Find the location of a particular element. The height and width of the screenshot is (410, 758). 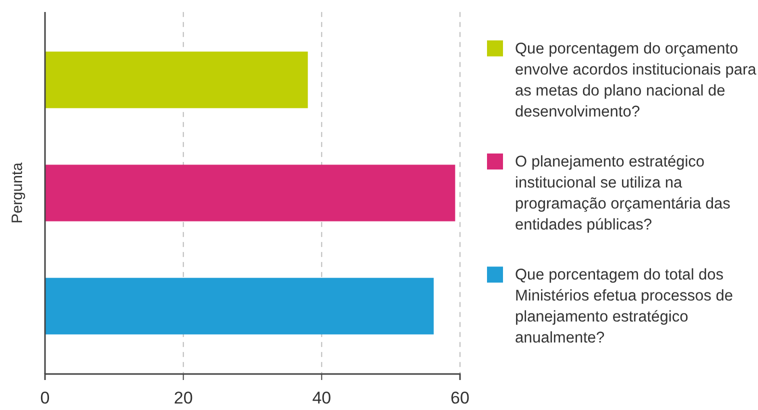

x-tick-label: 20 is located at coordinates (183, 398).